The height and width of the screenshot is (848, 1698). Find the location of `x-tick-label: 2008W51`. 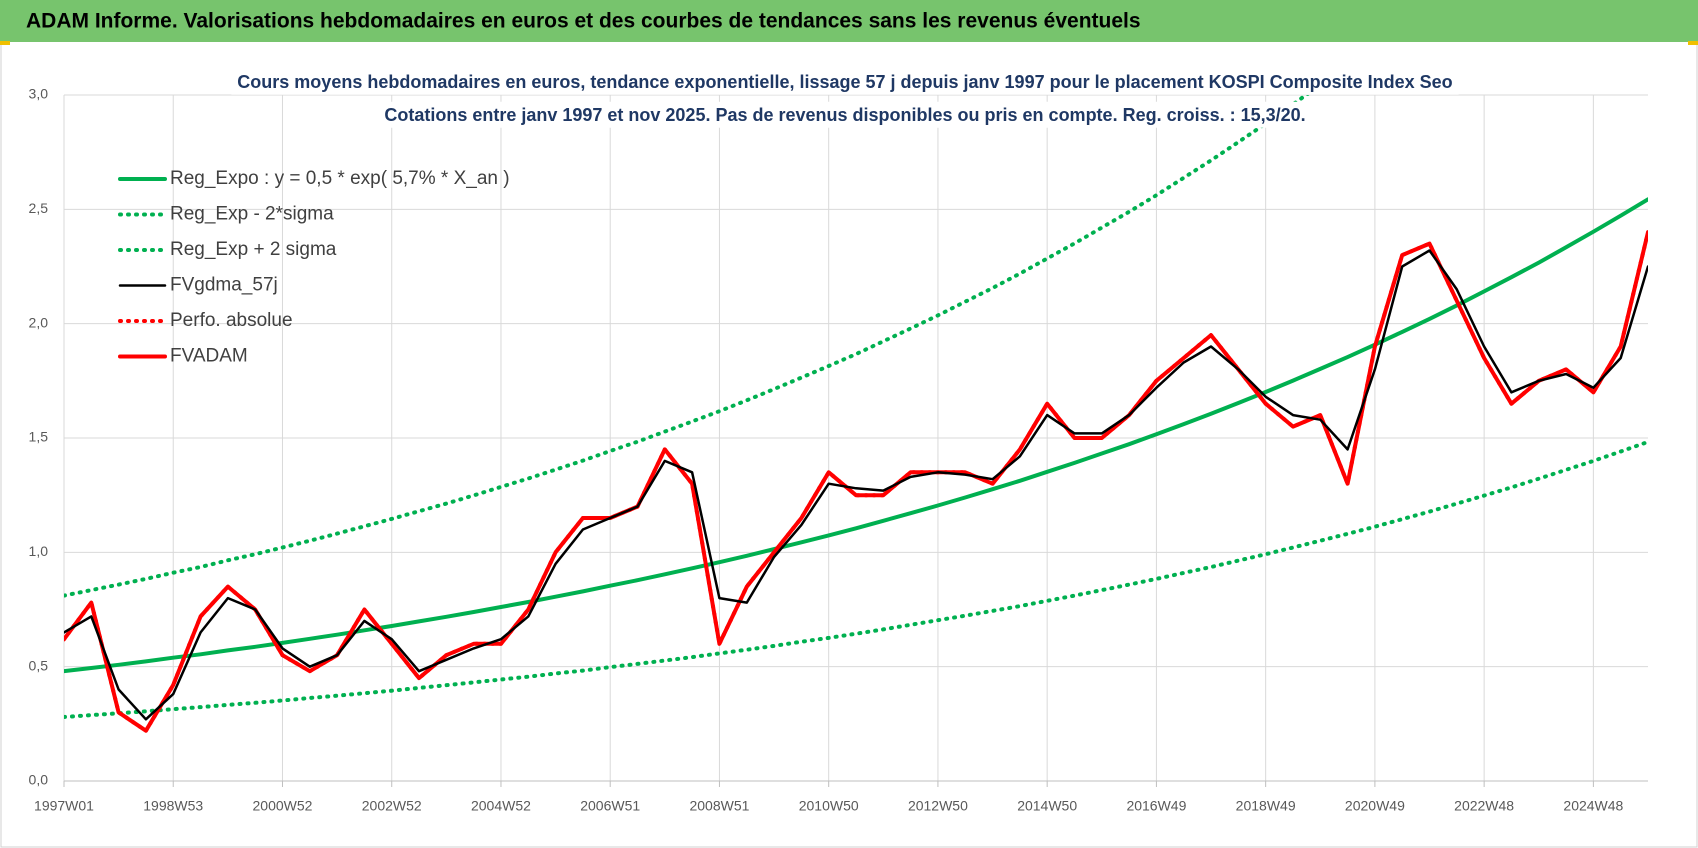

x-tick-label: 2008W51 is located at coordinates (719, 806).